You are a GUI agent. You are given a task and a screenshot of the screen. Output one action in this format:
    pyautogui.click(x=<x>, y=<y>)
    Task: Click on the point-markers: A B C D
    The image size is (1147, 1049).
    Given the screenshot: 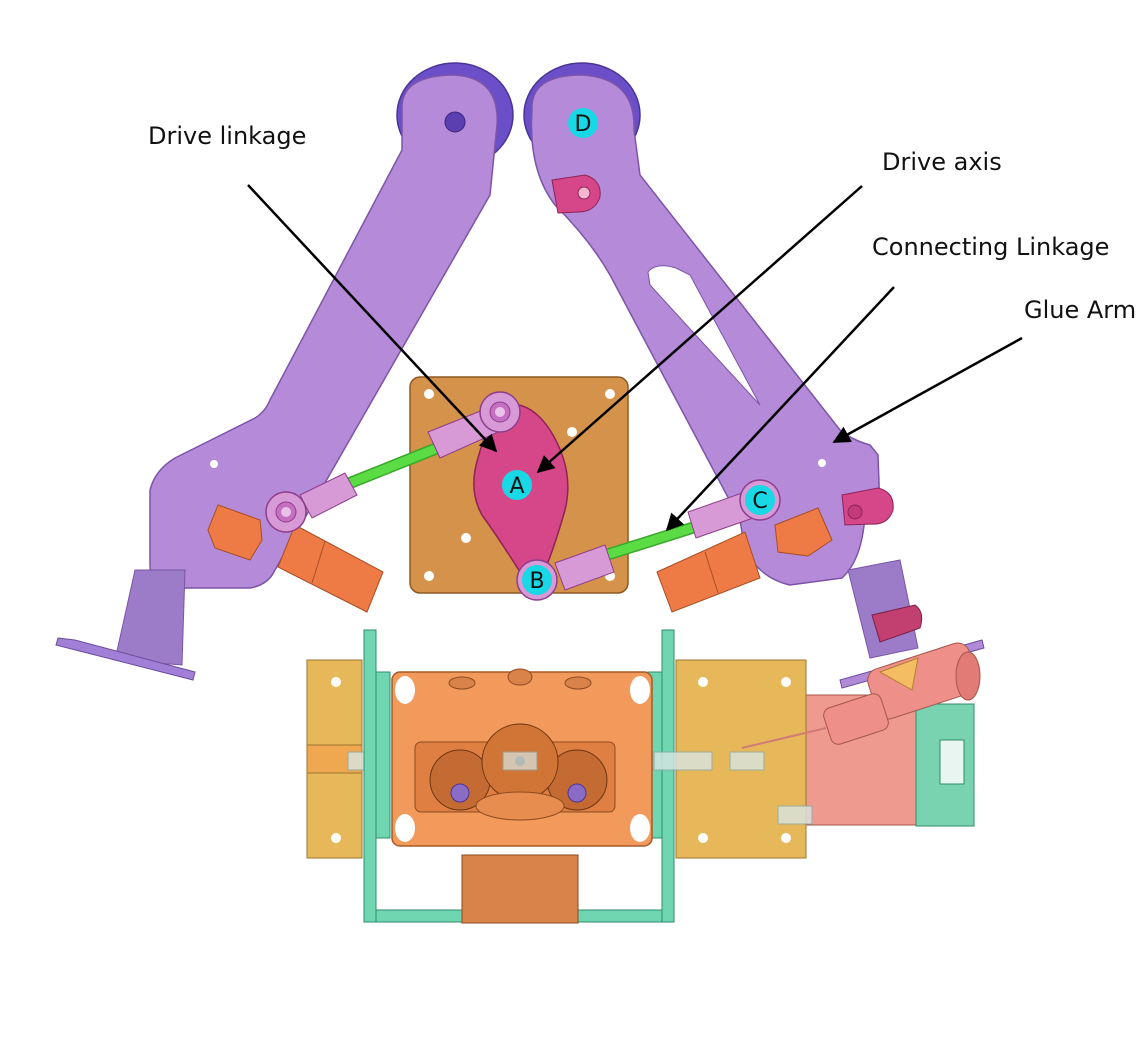 What is the action you would take?
    pyautogui.click(x=638, y=351)
    